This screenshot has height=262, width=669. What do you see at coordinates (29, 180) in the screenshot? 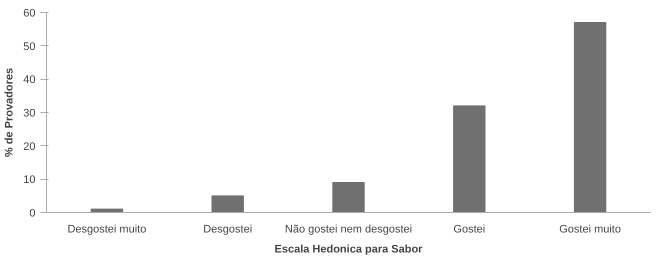
I see `y-tick-label: 10` at bounding box center [29, 180].